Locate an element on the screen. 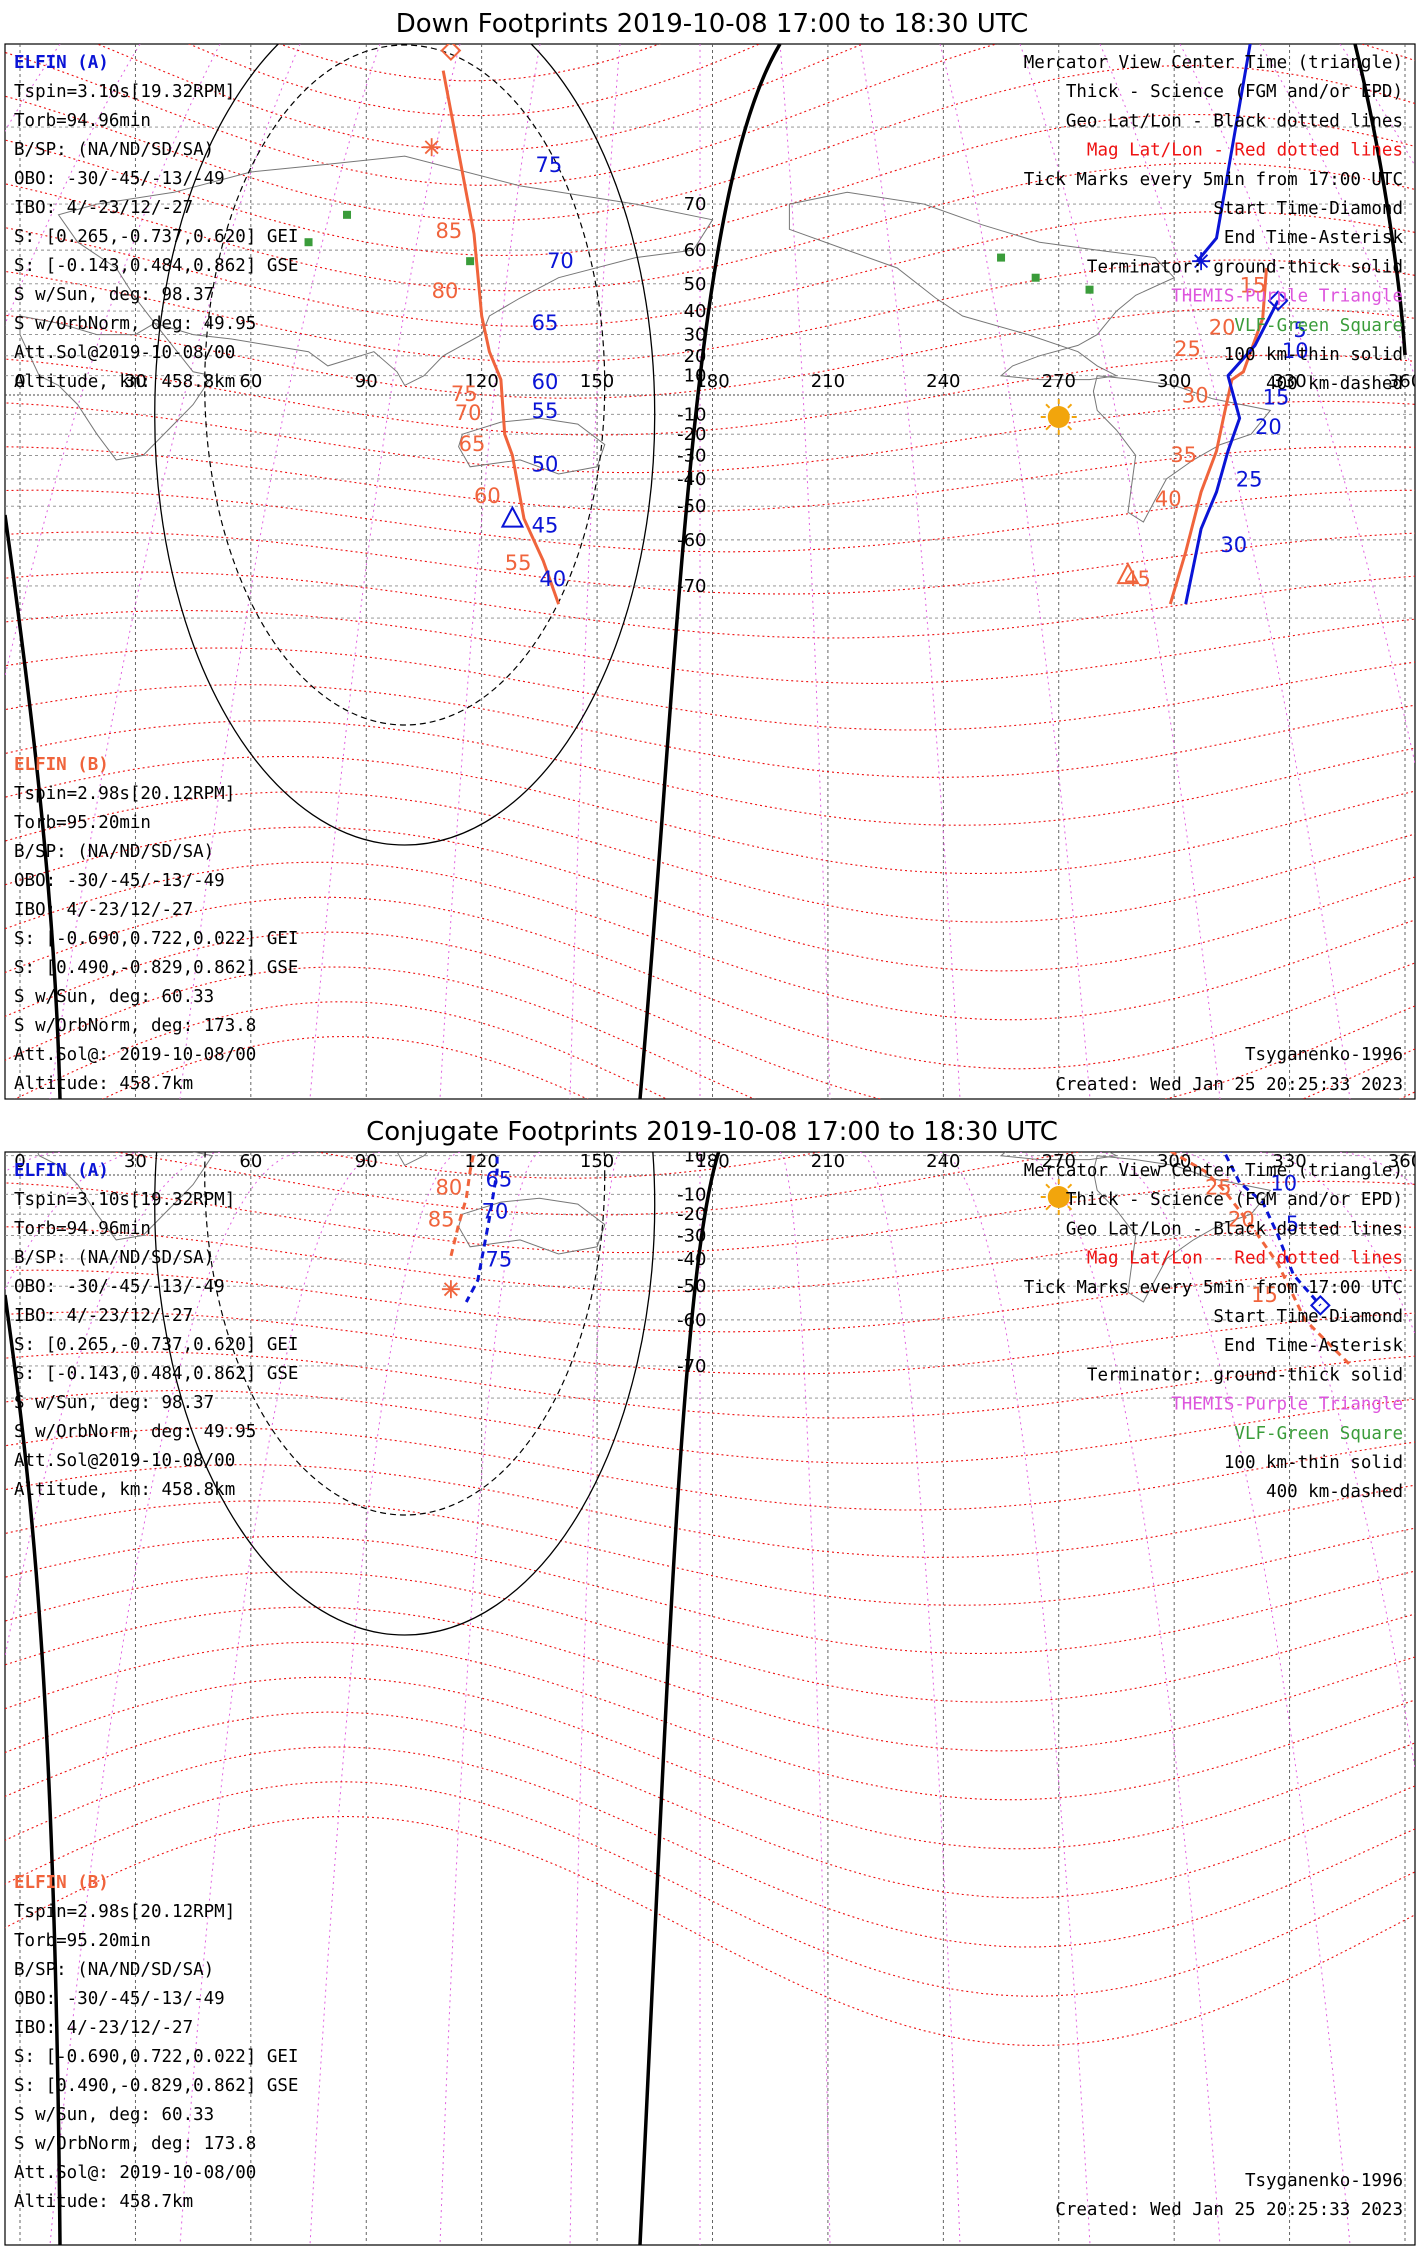 The width and height of the screenshot is (1425, 2250). legend-line: THEMIS-Purple Triangle is located at coordinates (1287, 1405).